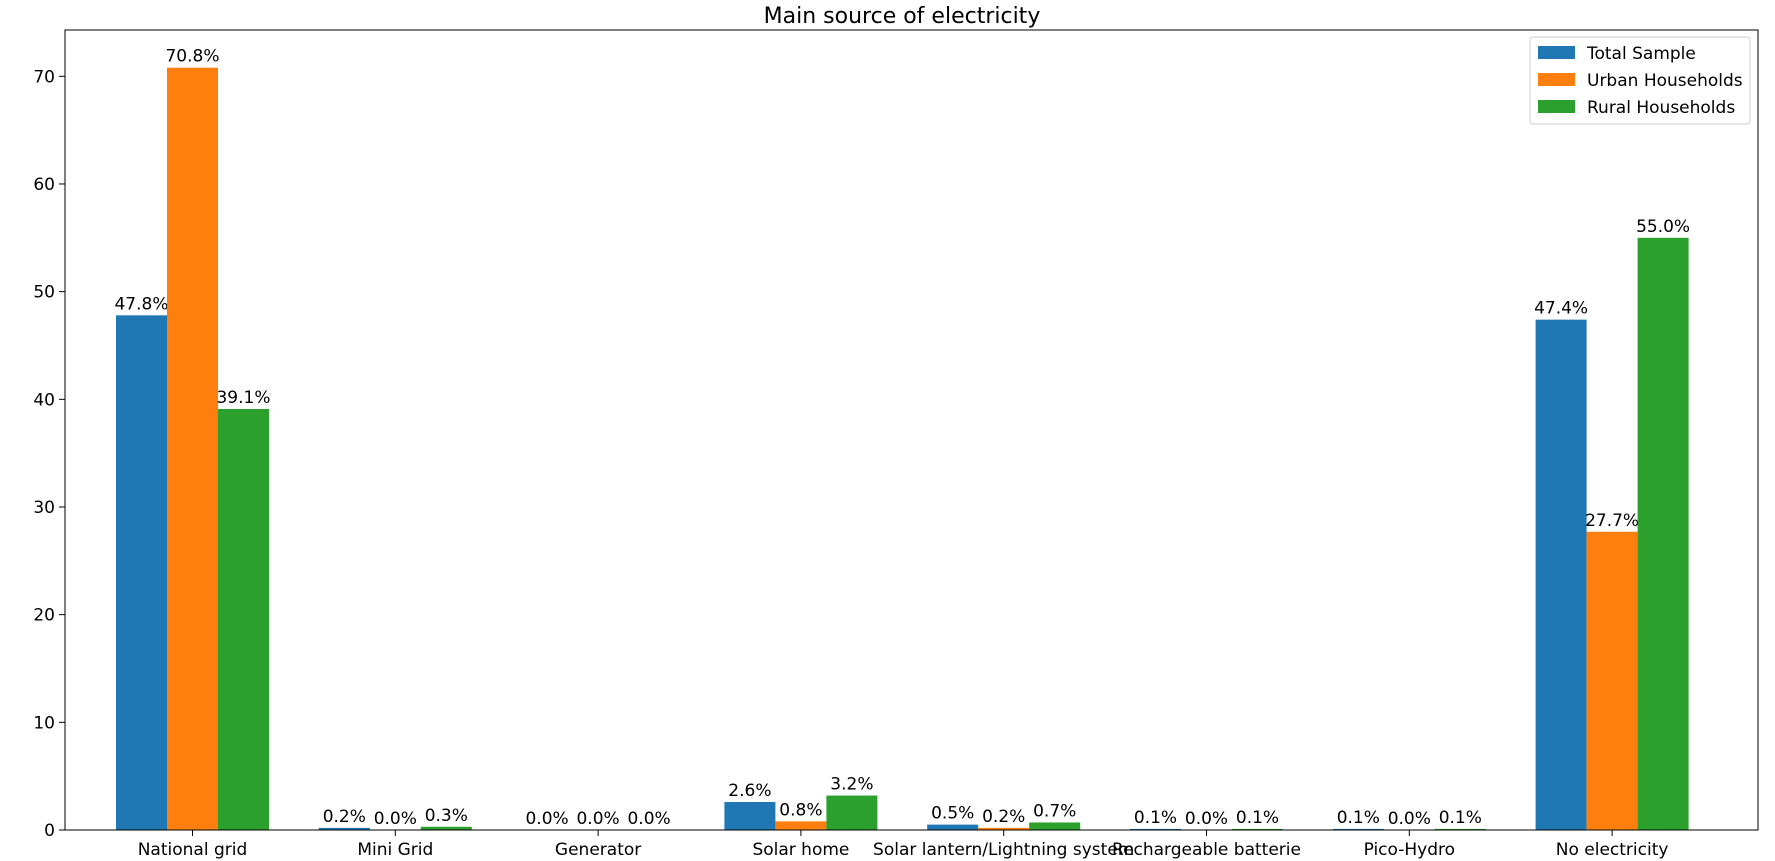  What do you see at coordinates (44, 723) in the screenshot?
I see `y-tick-label: 10` at bounding box center [44, 723].